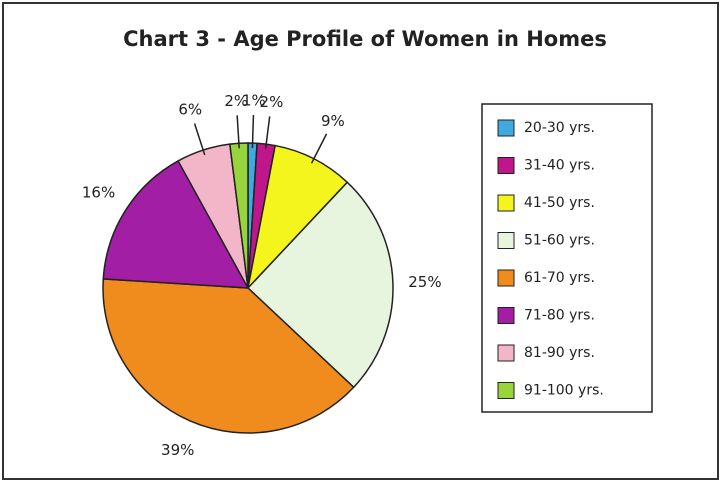  What do you see at coordinates (559, 316) in the screenshot?
I see `legend-label: 71-80 yrs.` at bounding box center [559, 316].